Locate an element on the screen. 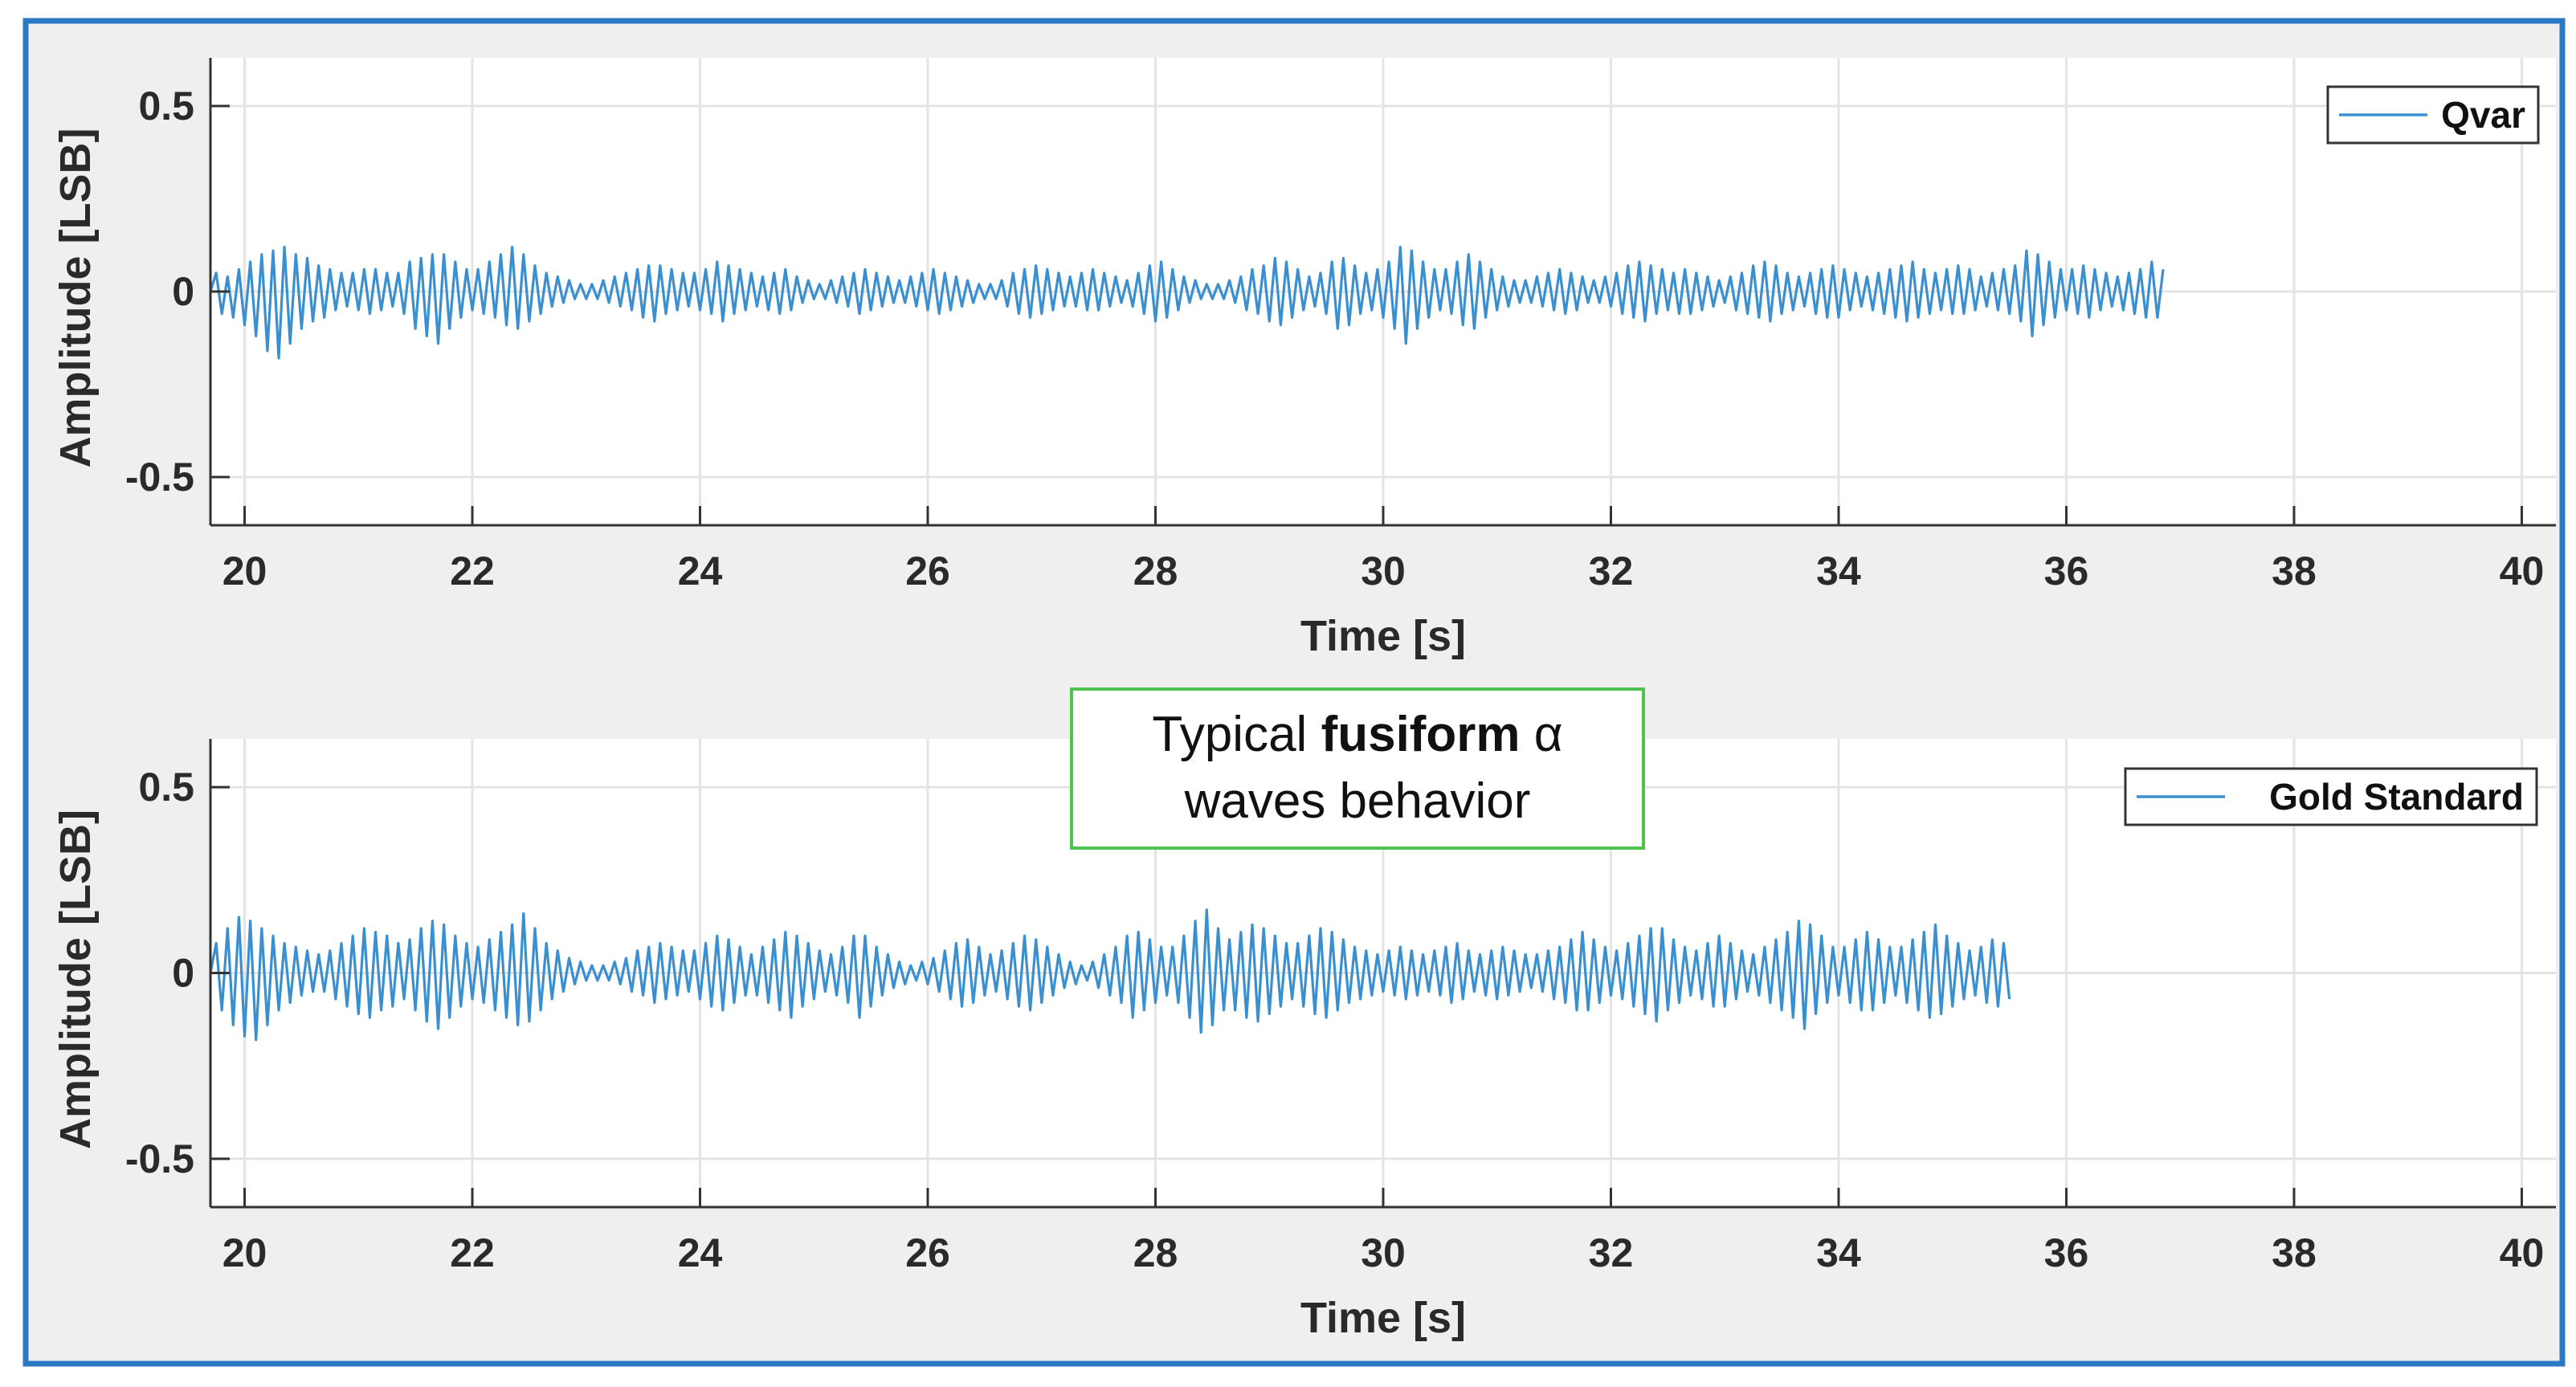 This screenshot has height=1387, width=2576. qvar-x-axis-label: Time [s] is located at coordinates (1383, 636).